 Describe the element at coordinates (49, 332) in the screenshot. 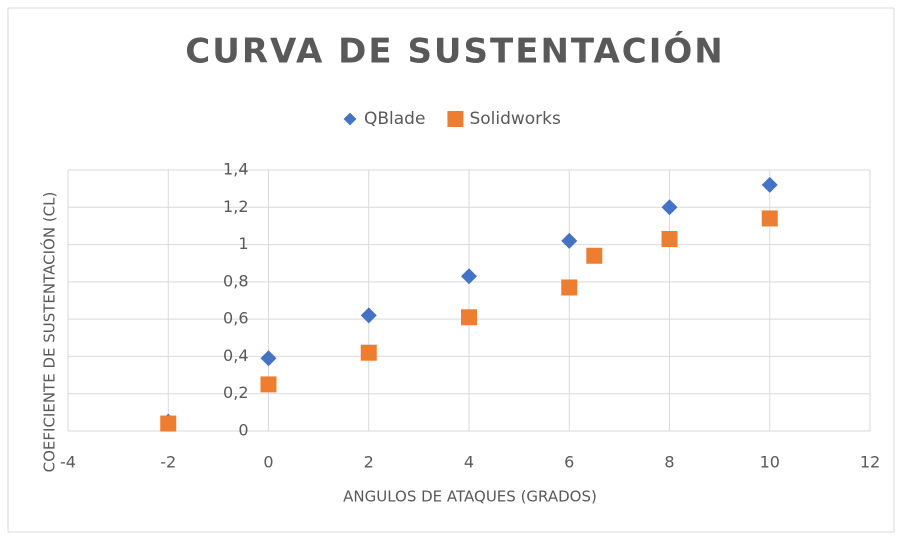

I see `y-axis-title: COEFICIENTE DE SUSTENTACIÓN (CL)` at that location.